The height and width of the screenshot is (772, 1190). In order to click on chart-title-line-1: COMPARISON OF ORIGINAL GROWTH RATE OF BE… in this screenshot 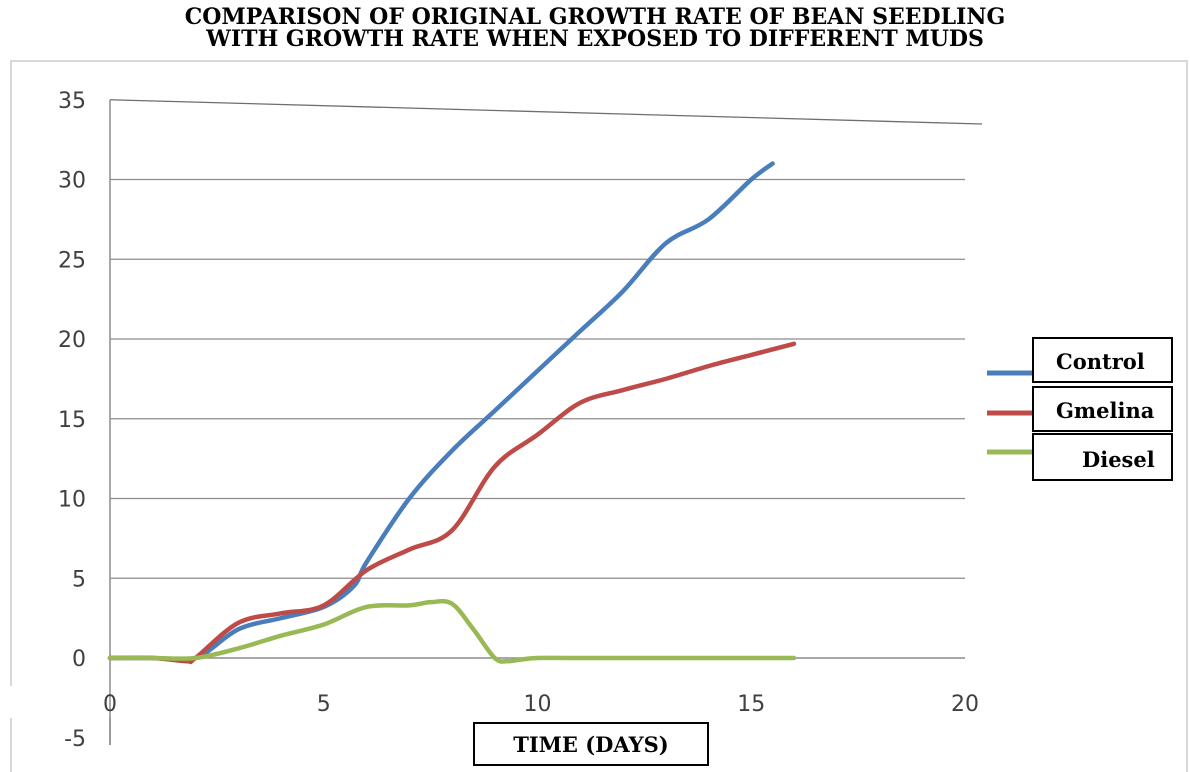, I will do `click(595, 17)`.